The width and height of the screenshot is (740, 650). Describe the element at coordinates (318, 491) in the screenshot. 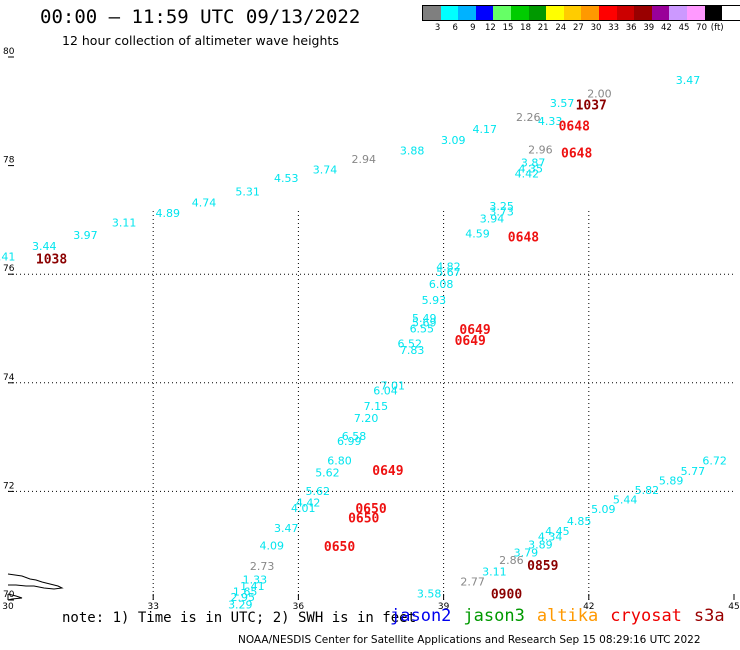

I see `wave-height-label: 5.62` at that location.